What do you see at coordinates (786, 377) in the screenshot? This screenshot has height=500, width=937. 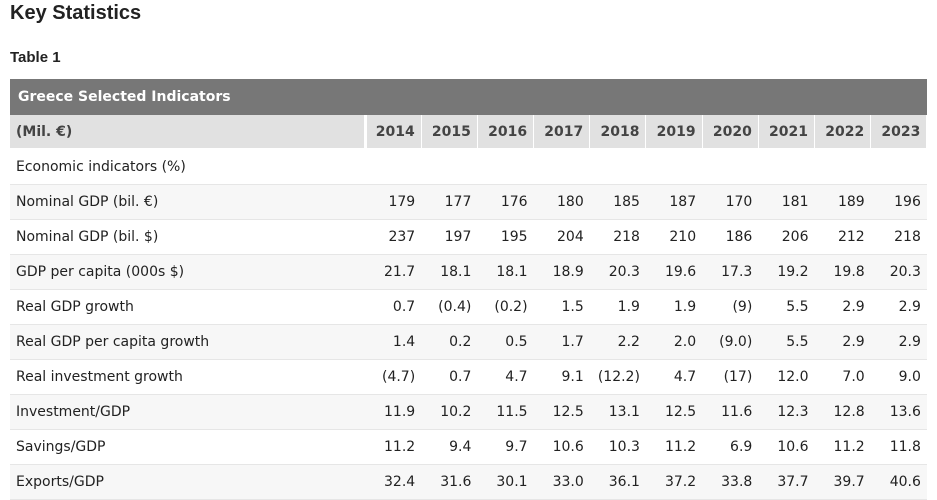 I see `table-cell: 12.0` at bounding box center [786, 377].